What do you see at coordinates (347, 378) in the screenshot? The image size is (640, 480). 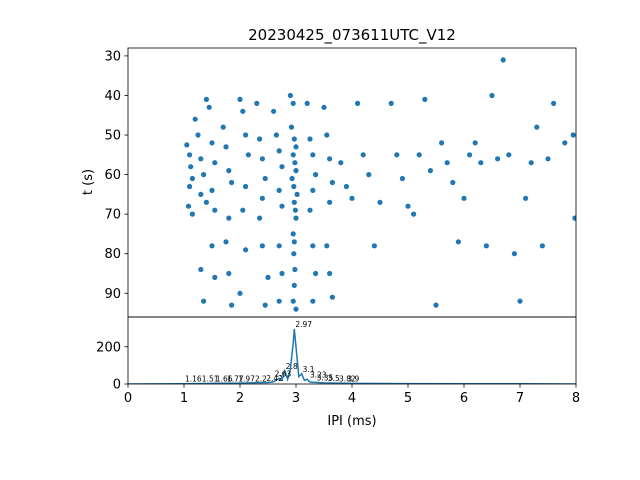 I see `peak-label: 3.82` at bounding box center [347, 378].